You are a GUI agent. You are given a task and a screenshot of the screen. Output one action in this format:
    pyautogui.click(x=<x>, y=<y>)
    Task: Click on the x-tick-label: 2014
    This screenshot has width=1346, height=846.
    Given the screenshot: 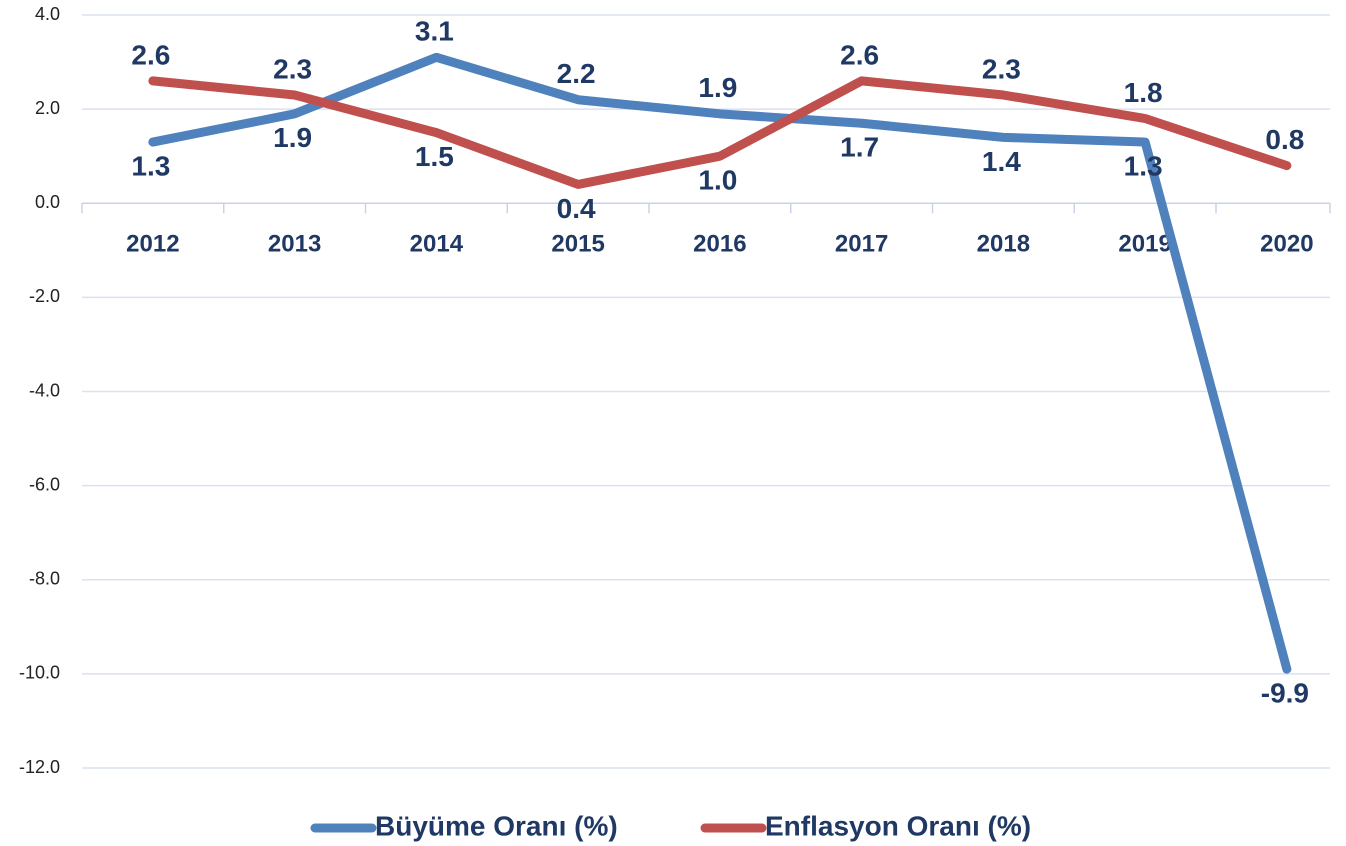 What is the action you would take?
    pyautogui.click(x=437, y=243)
    